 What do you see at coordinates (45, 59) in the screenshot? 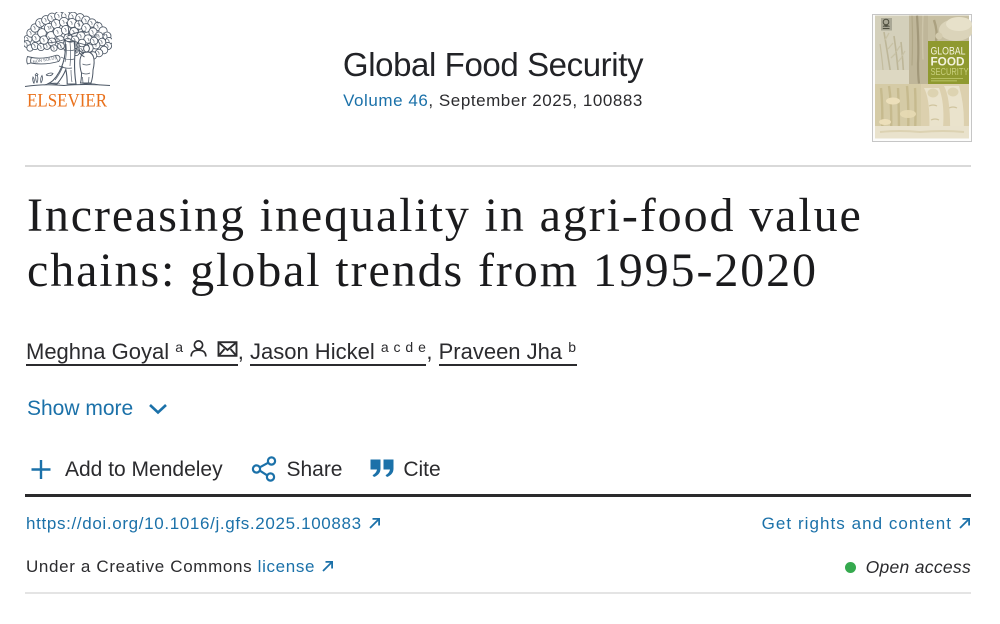
I see `svg-text: NON SOLUS` at bounding box center [45, 59].